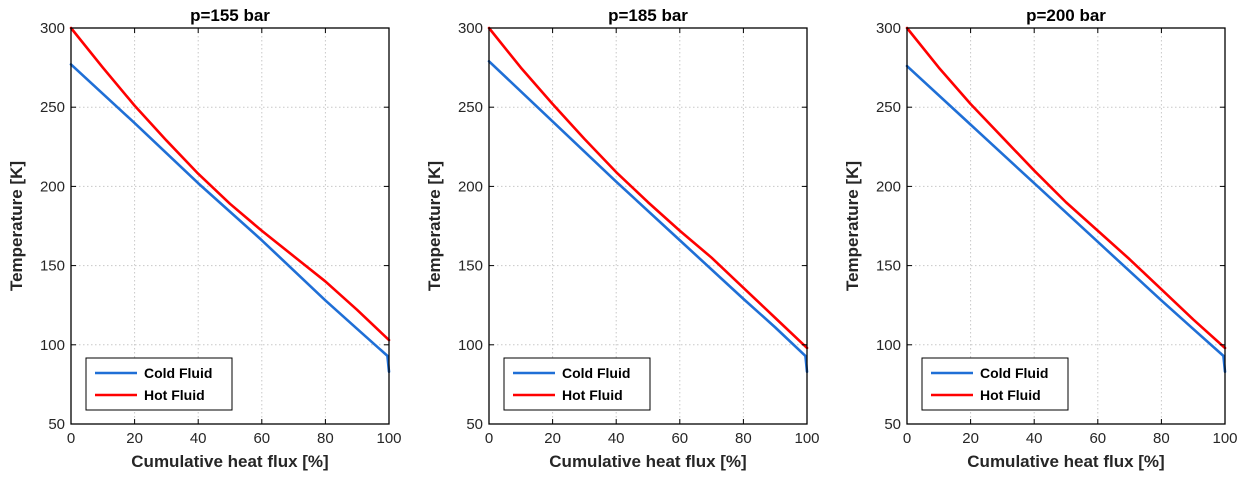 This screenshot has height=482, width=1250. What do you see at coordinates (1066, 15) in the screenshot?
I see `chart-title: p=200 bar` at bounding box center [1066, 15].